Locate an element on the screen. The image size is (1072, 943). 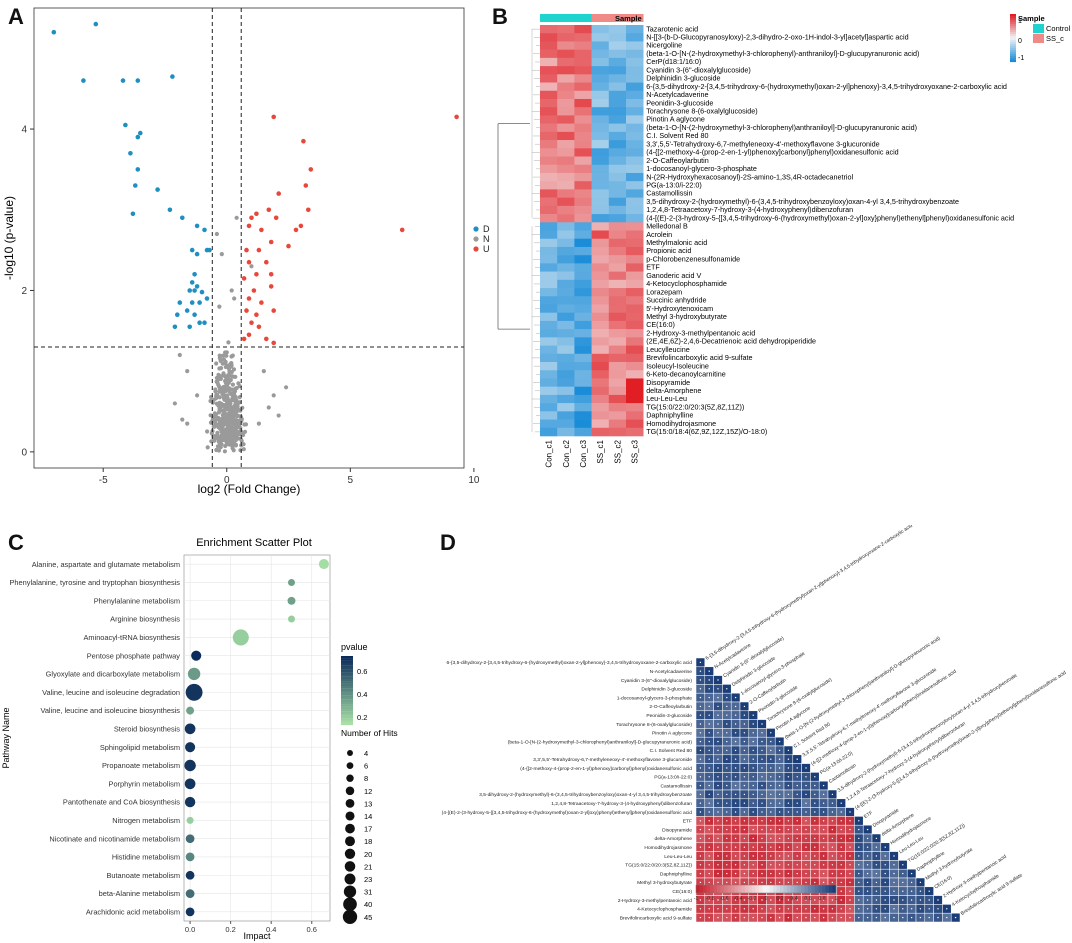
enrichment-pathway-label: Arginine biosynthesis is located at coordinates (145, 619).